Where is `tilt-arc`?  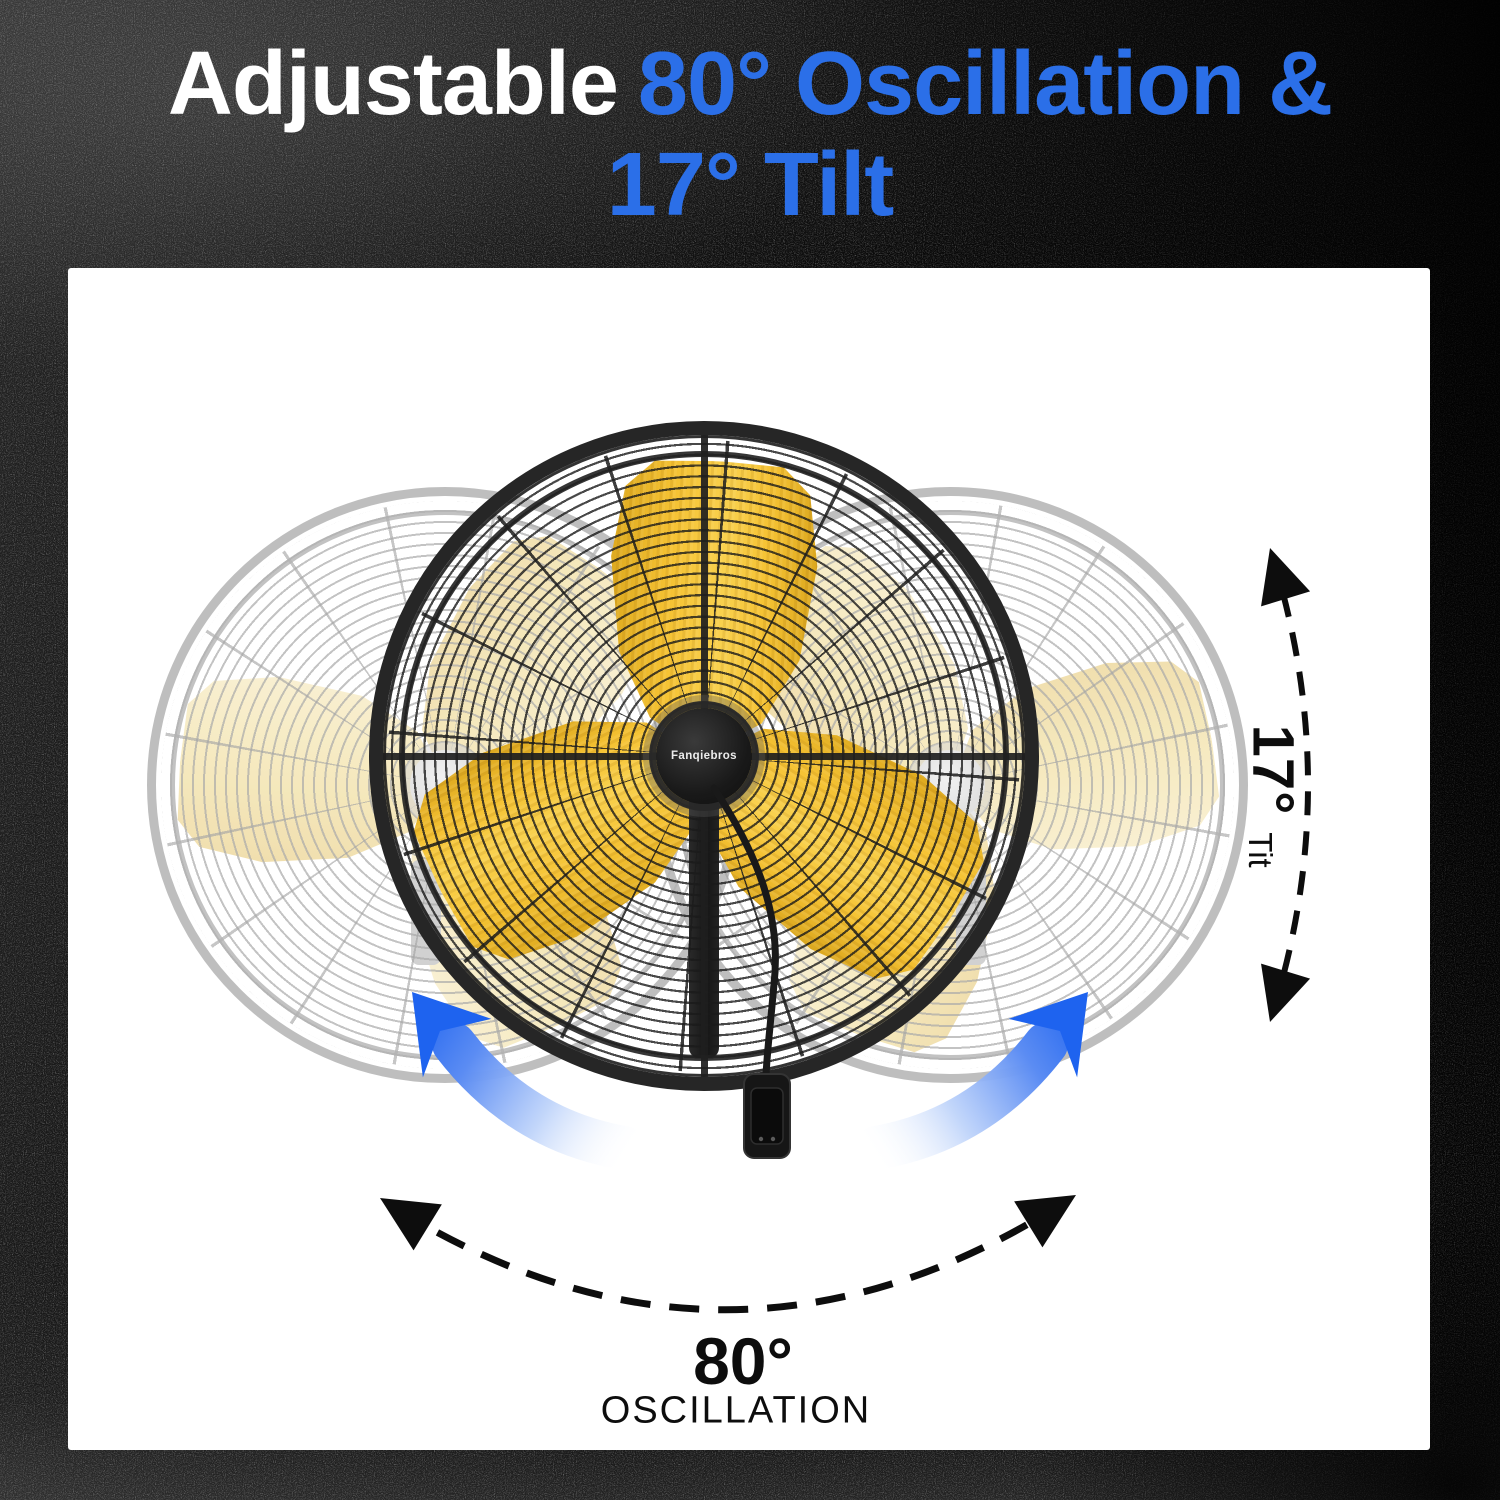
tilt-arc is located at coordinates (1290, 785).